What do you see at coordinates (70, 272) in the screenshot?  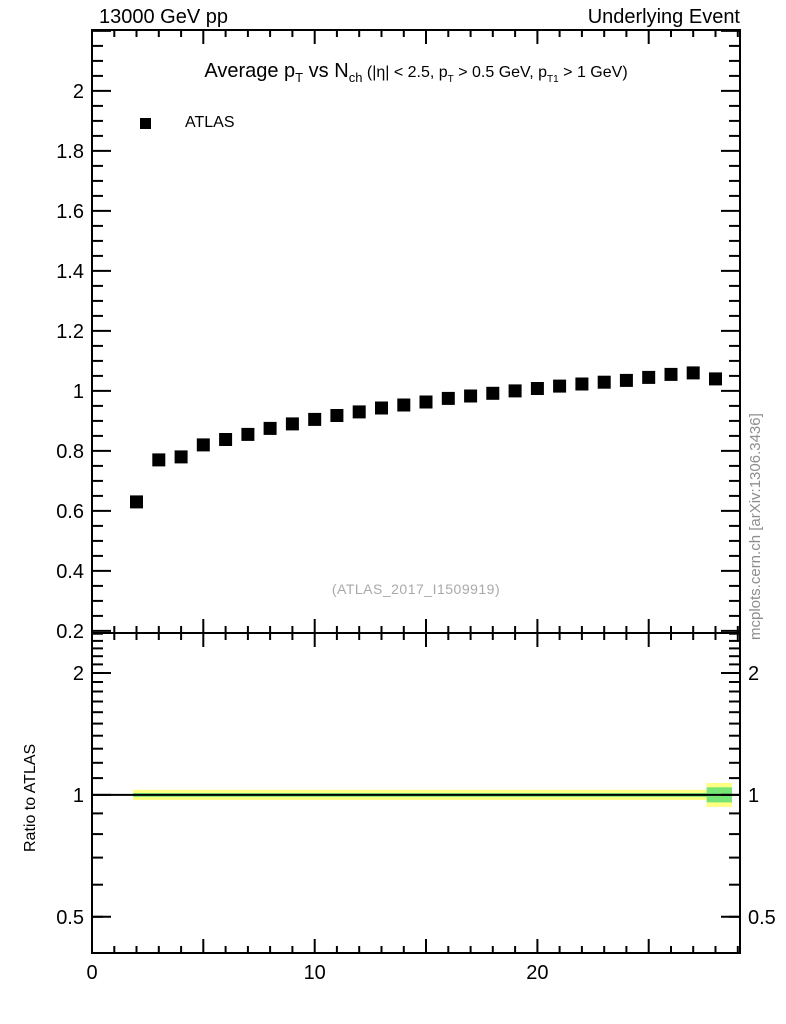 I see `svg-text: 1.4` at bounding box center [70, 272].